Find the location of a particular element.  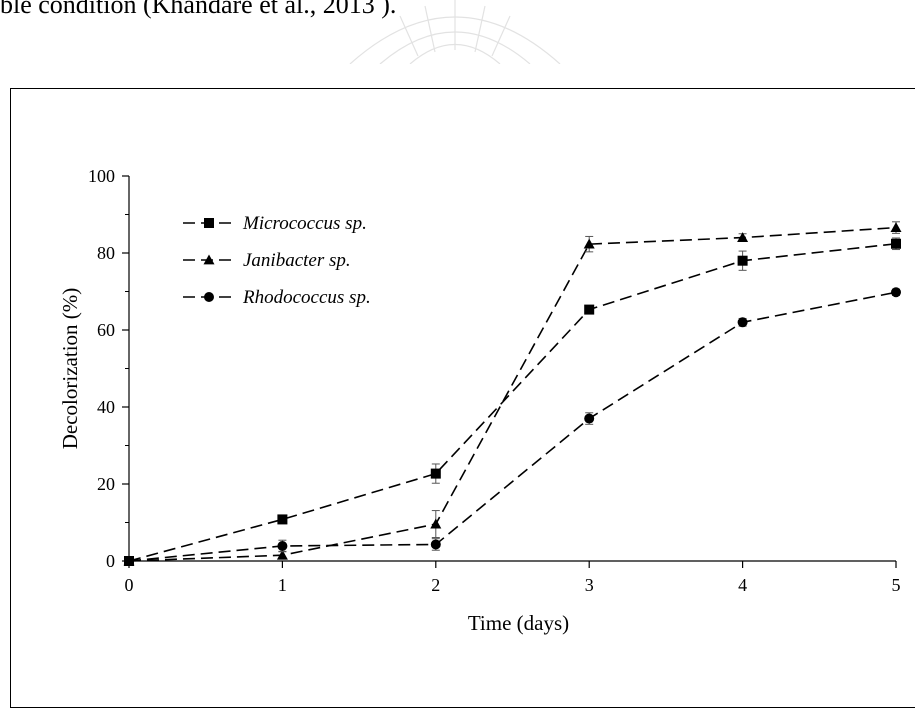

y-tick-label: 60 is located at coordinates (106, 330).